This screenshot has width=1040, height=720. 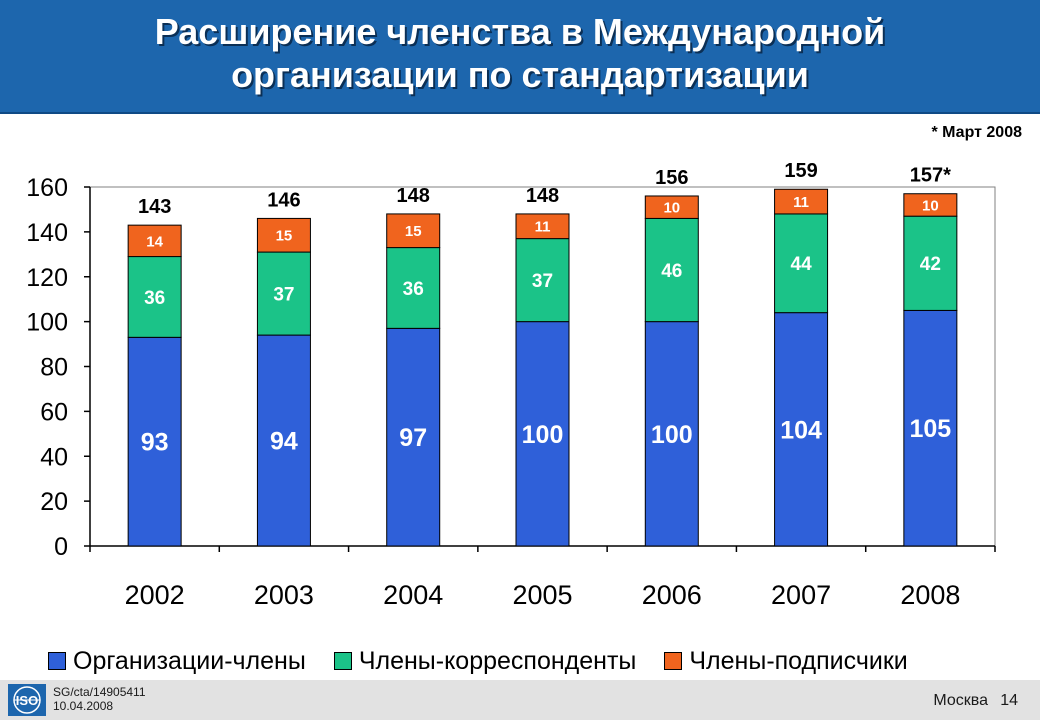 I want to click on x-tick-label: 2006, so click(x=672, y=595).